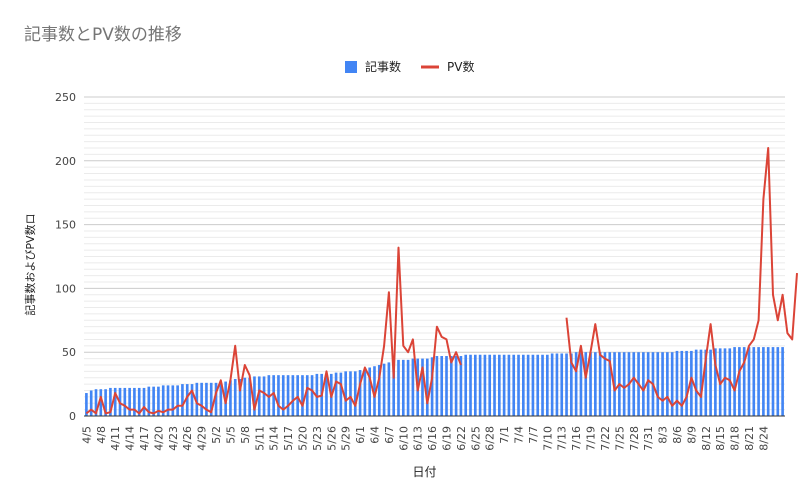  Describe the element at coordinates (115, 438) in the screenshot. I see `x-tick-label: 4/11` at that location.